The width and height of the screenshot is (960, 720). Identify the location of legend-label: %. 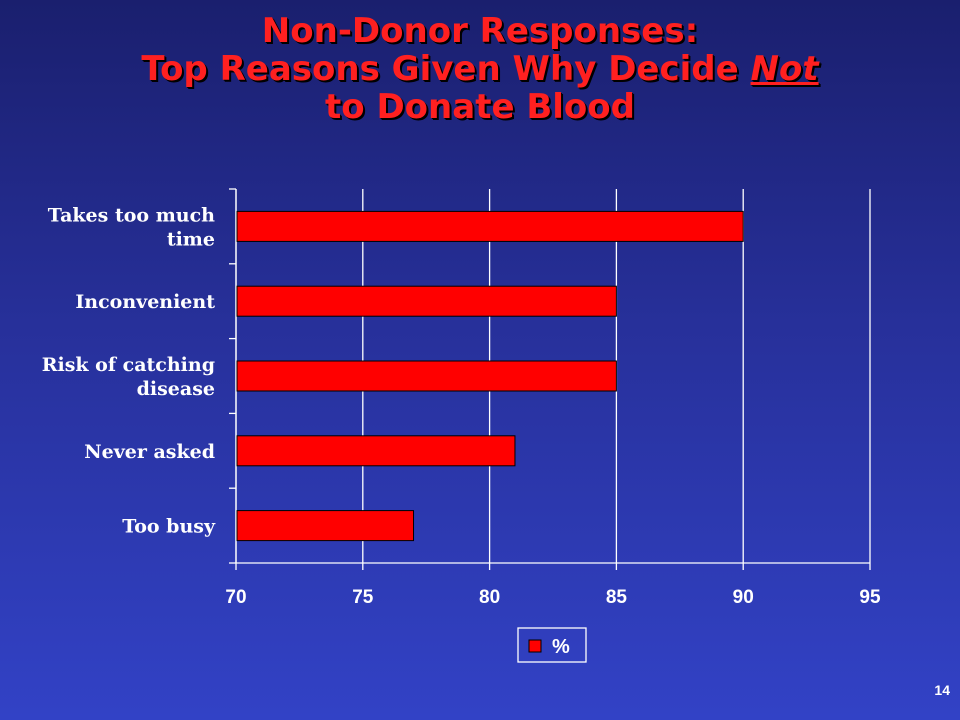
(561, 647).